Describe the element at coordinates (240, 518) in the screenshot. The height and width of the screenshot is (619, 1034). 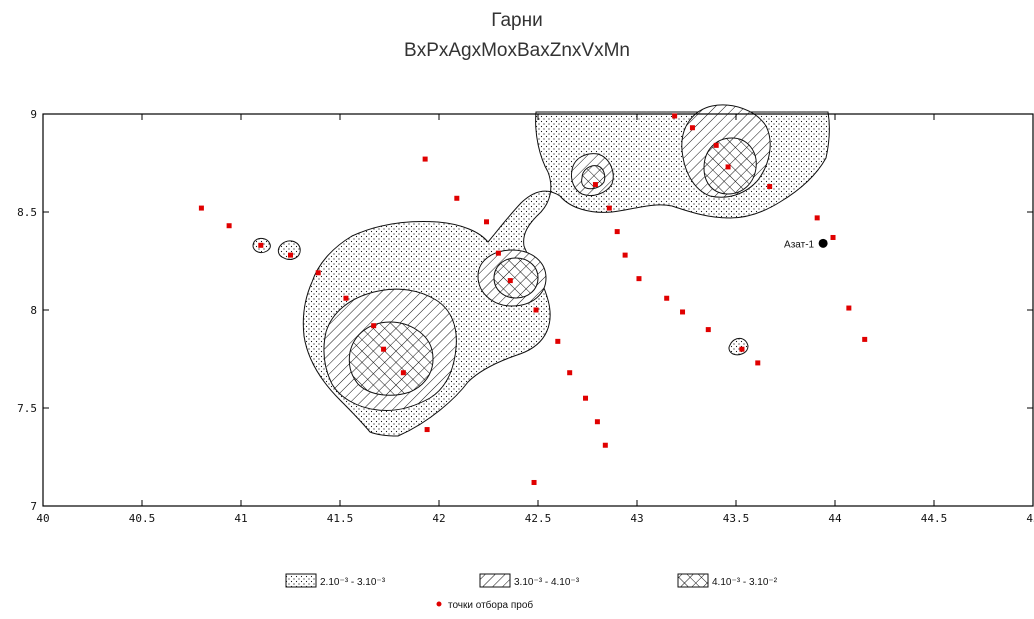
I see `x-tick-label: 41` at that location.